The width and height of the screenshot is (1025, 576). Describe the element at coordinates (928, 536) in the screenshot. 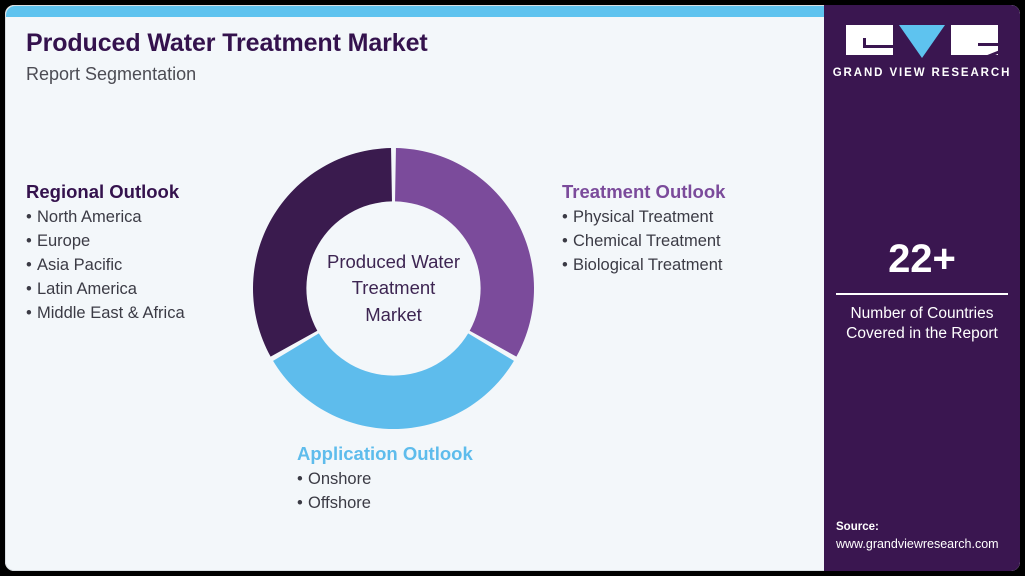

I see `source-block: Source: www.grandviewresearch.com` at that location.